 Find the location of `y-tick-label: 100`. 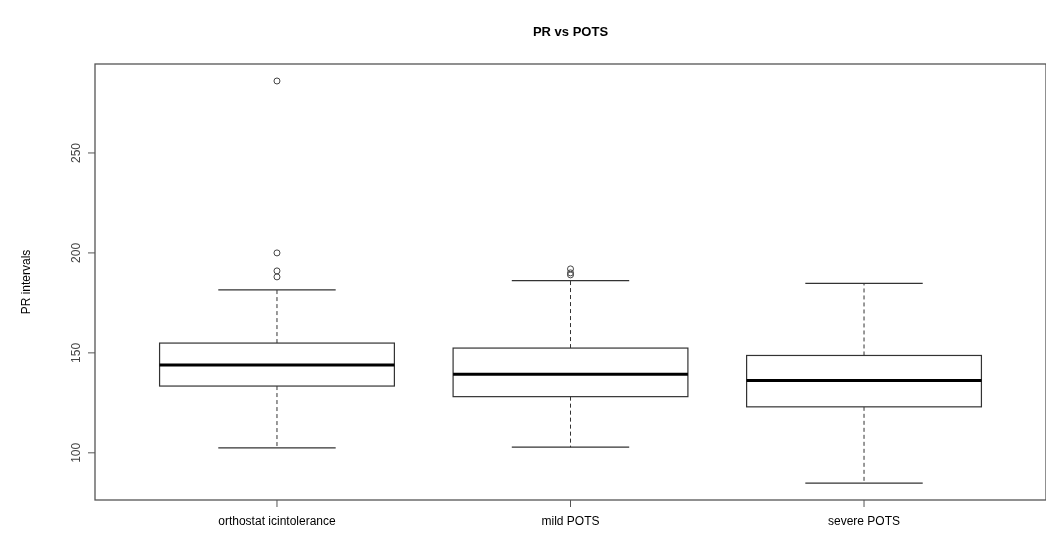

y-tick-label: 100 is located at coordinates (76, 452).